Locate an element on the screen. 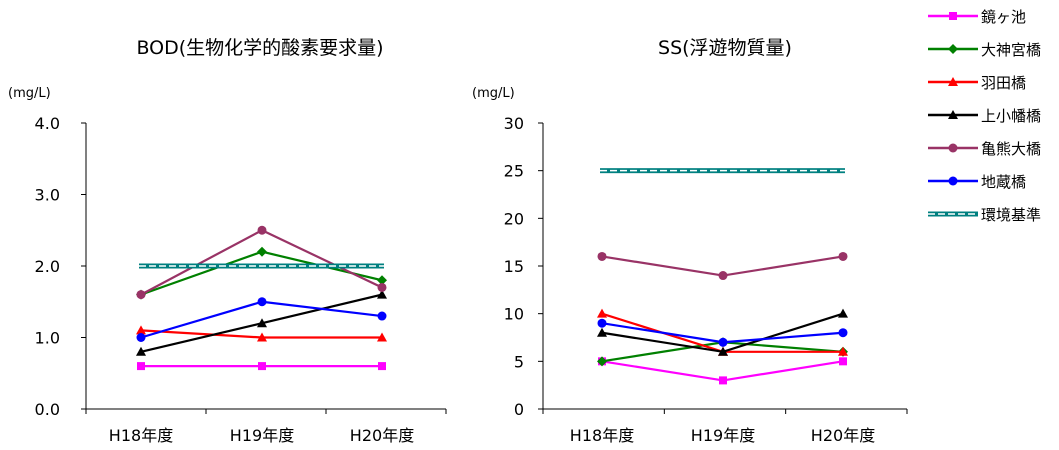  y-tick-label: 3.0 is located at coordinates (47, 195).